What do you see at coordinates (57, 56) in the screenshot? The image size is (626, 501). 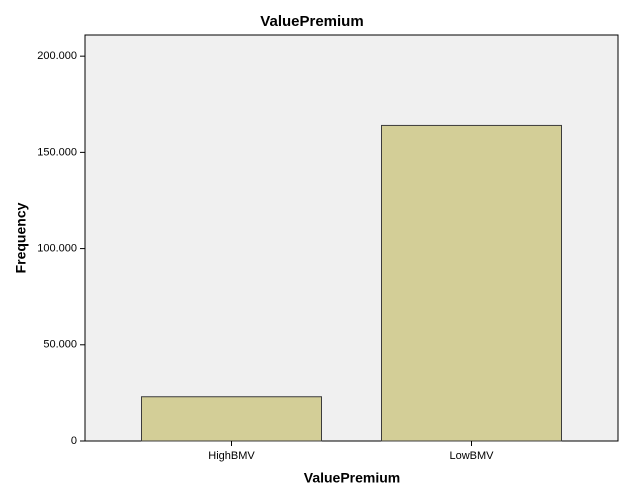 I see `y-tick-label: 200.000` at bounding box center [57, 56].